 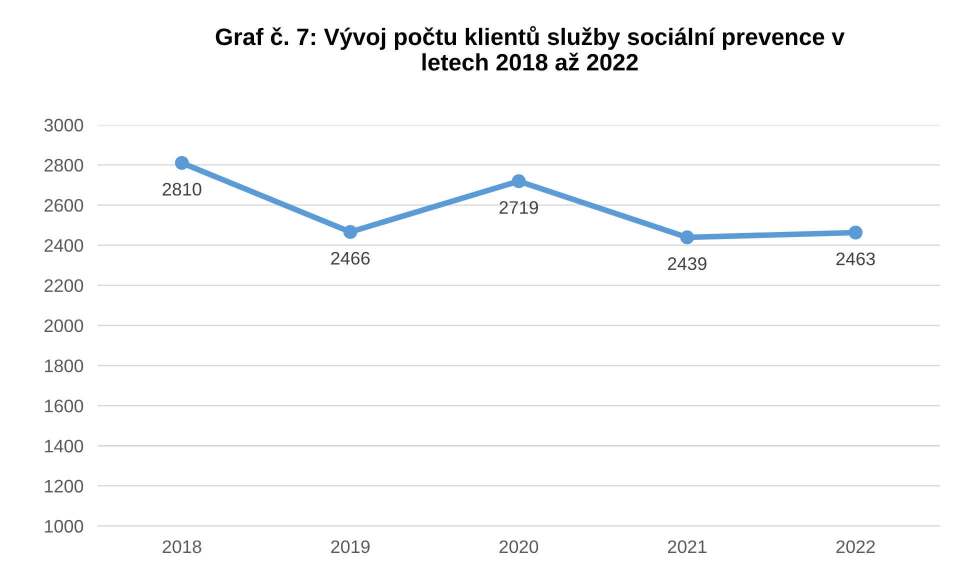 What do you see at coordinates (64, 125) in the screenshot?
I see `y-tick-label: 3000` at bounding box center [64, 125].